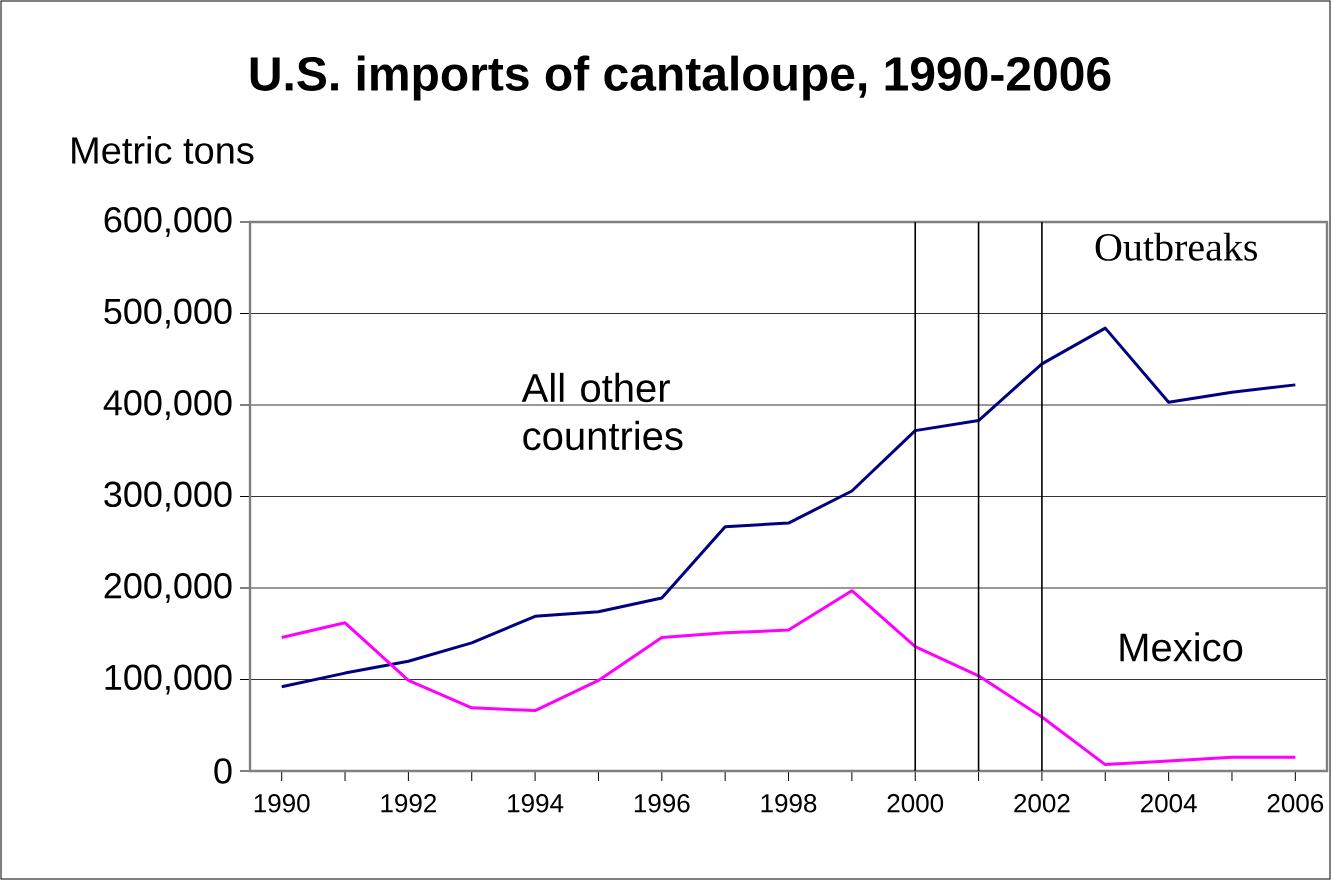  I want to click on x-tick-label: 2000, so click(915, 803).